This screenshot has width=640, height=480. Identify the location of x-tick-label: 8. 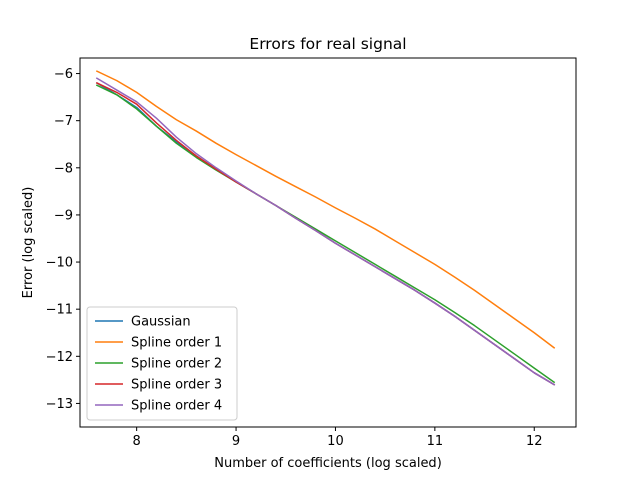
(137, 441).